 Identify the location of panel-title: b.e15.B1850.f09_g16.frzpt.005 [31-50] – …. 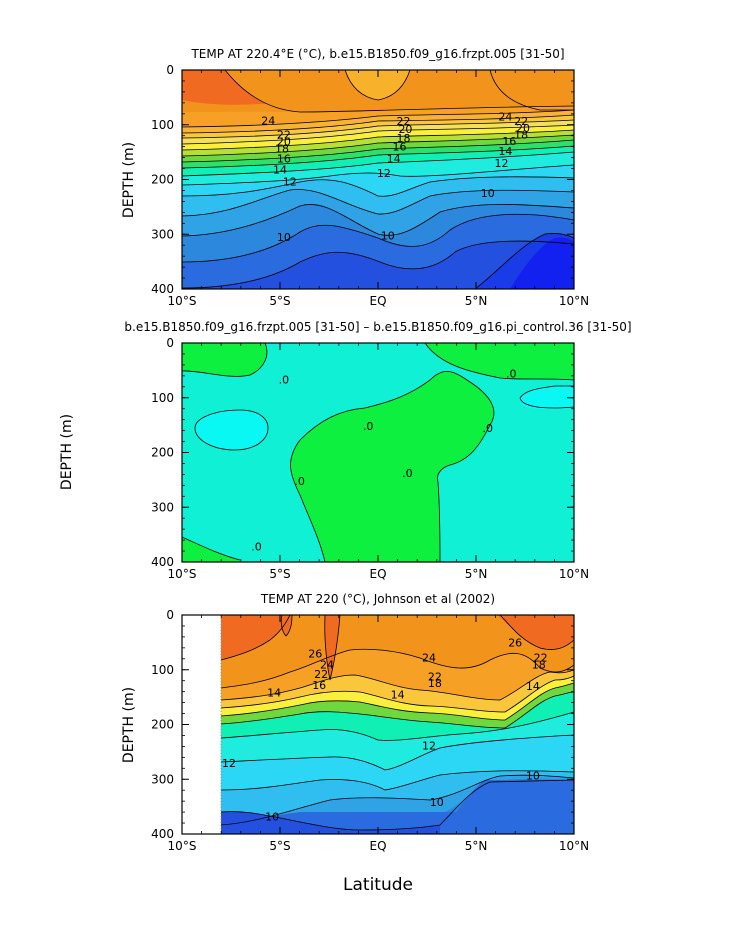
(377, 327).